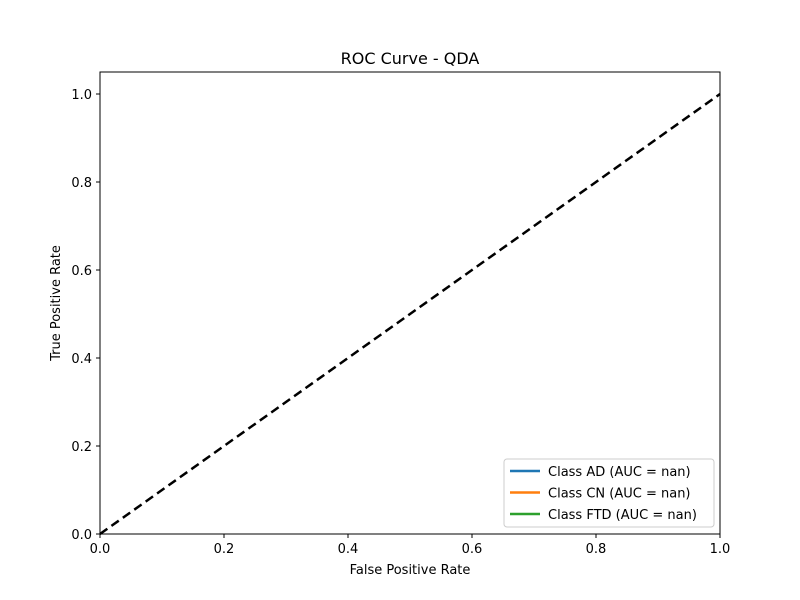 The width and height of the screenshot is (800, 600). What do you see at coordinates (619, 472) in the screenshot?
I see `legend-entry-label: Class AD (AUC = nan)` at bounding box center [619, 472].